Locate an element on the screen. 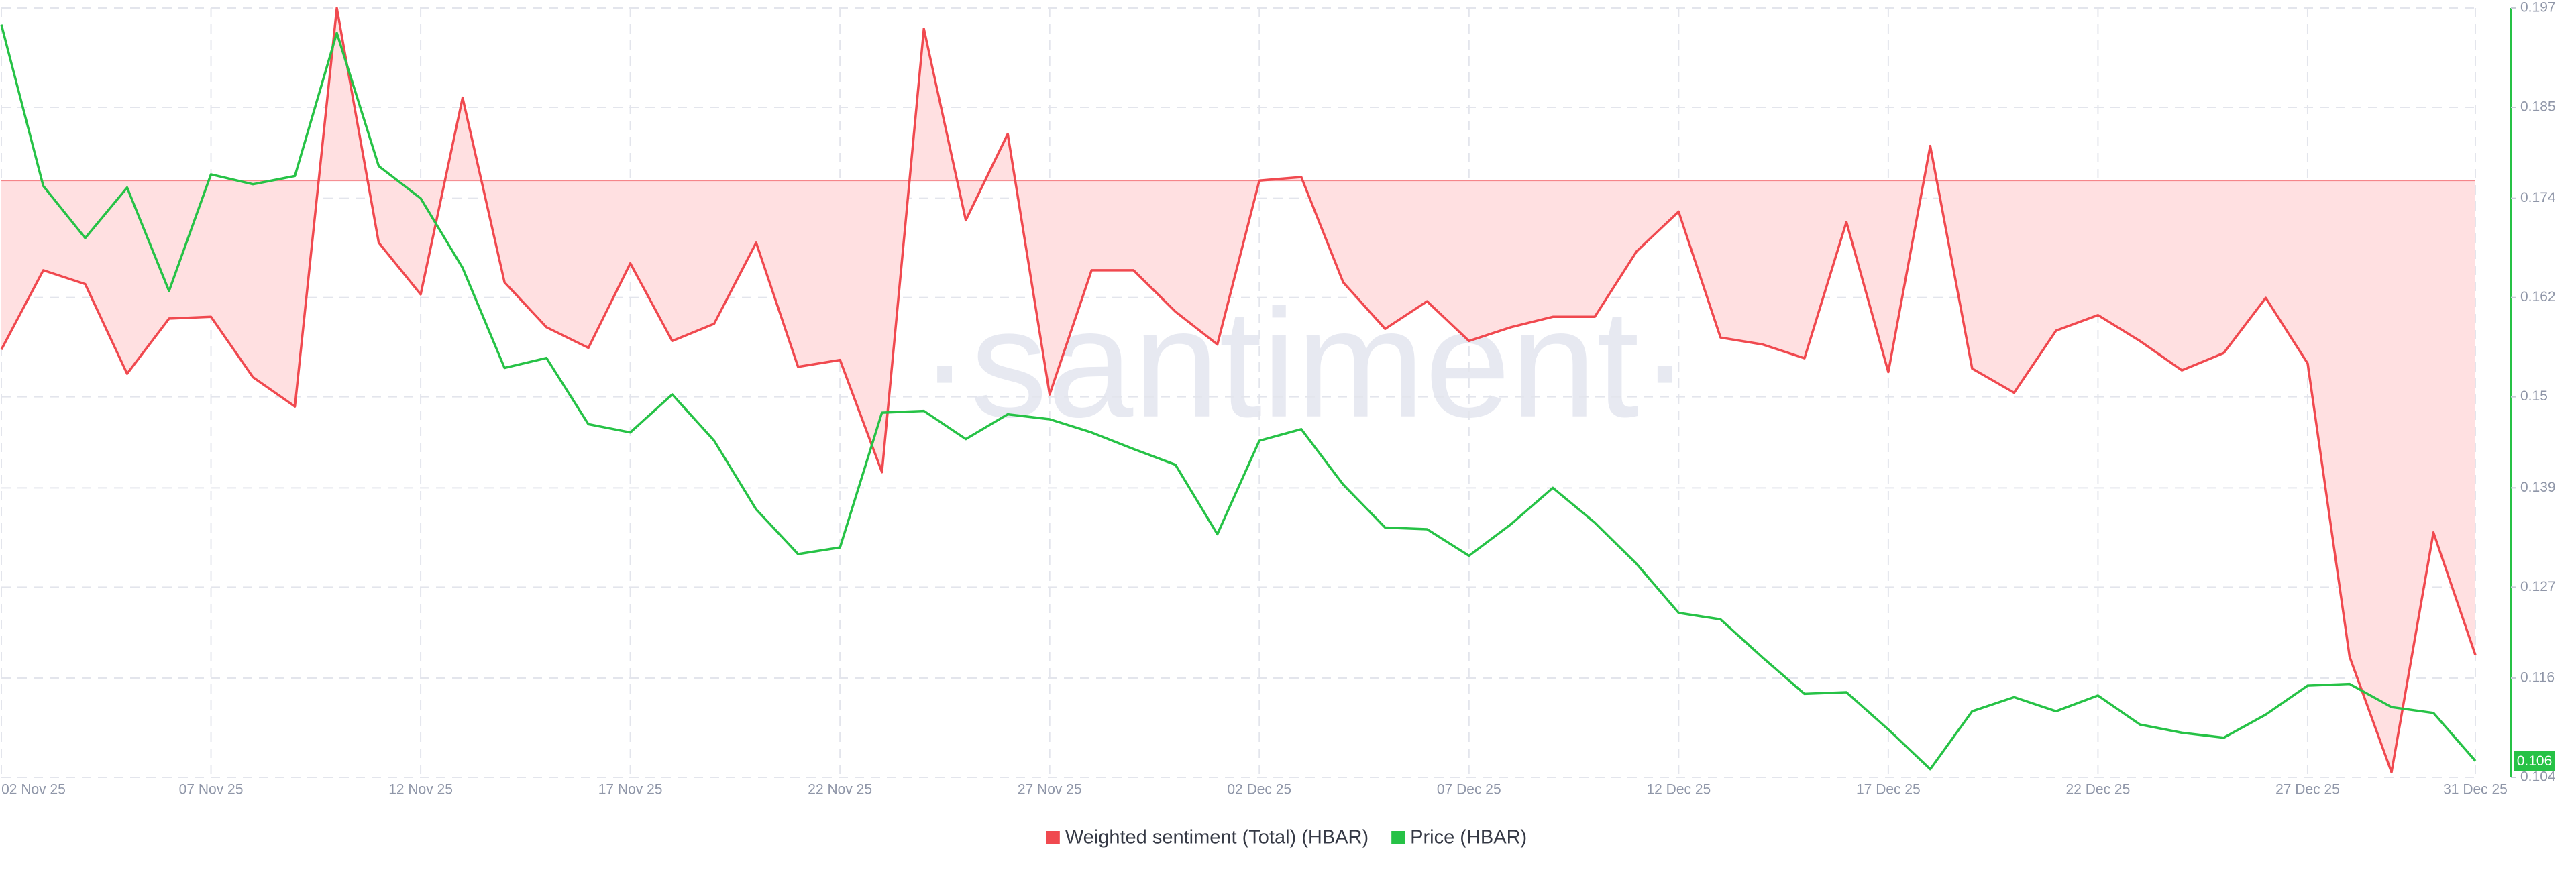 The height and width of the screenshot is (872, 2576). x-tick-label: 17 Dec 25 is located at coordinates (1888, 790).